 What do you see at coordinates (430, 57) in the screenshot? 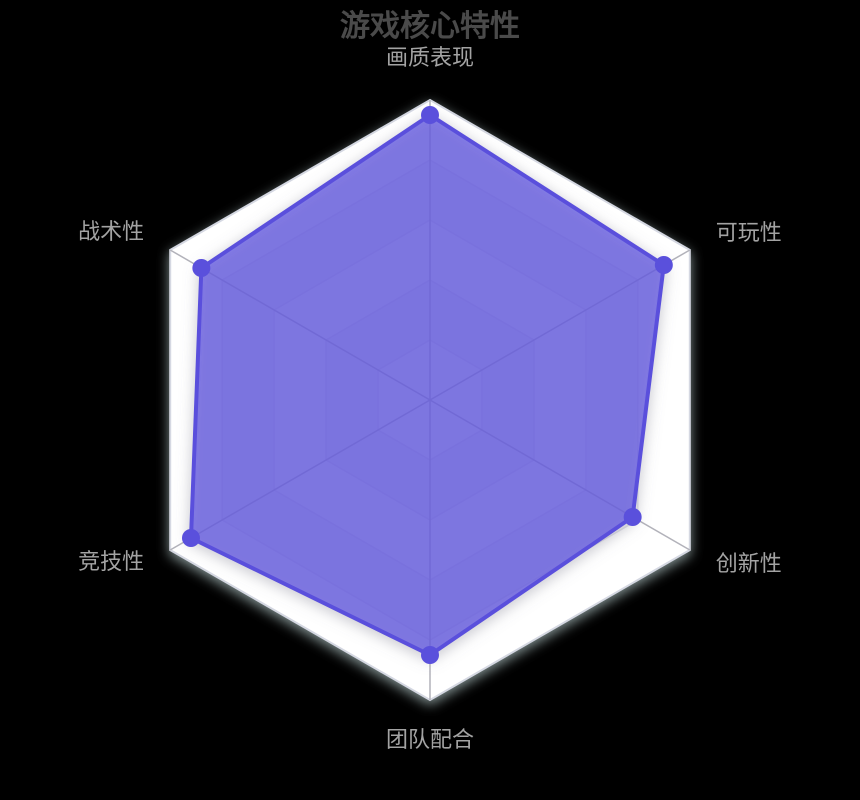
I see `axis-label-0: 画质表现` at bounding box center [430, 57].